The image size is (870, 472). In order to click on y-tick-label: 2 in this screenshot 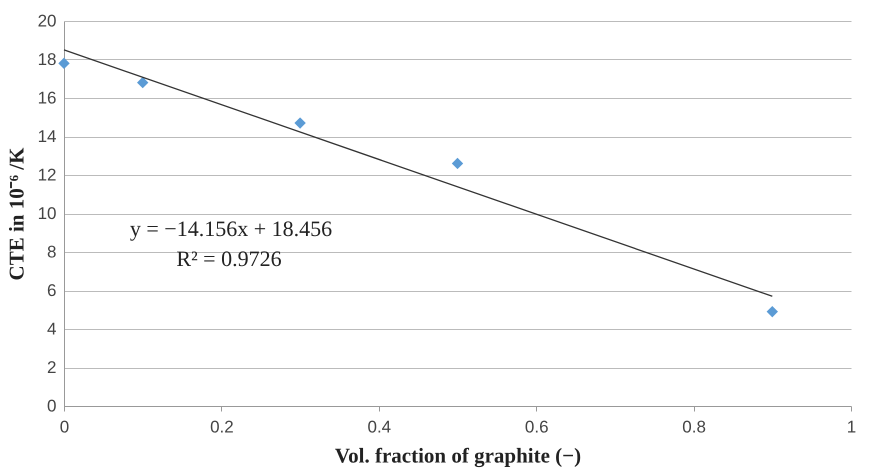, I will do `click(51, 367)`.